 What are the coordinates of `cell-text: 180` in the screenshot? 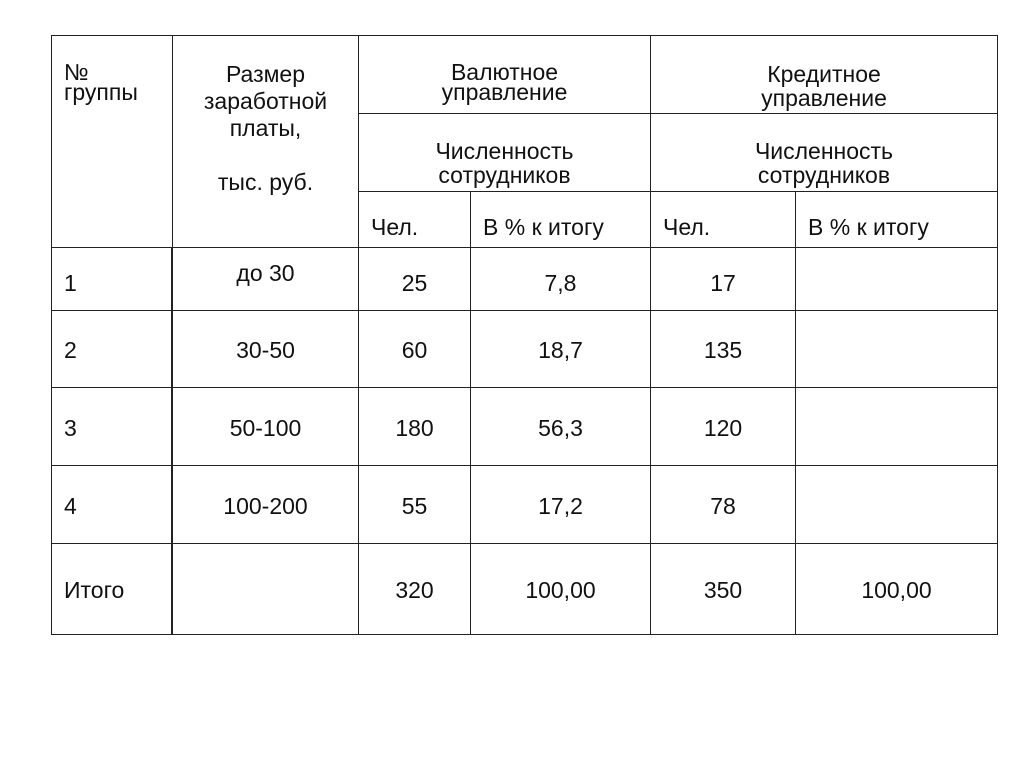 It's located at (414, 427).